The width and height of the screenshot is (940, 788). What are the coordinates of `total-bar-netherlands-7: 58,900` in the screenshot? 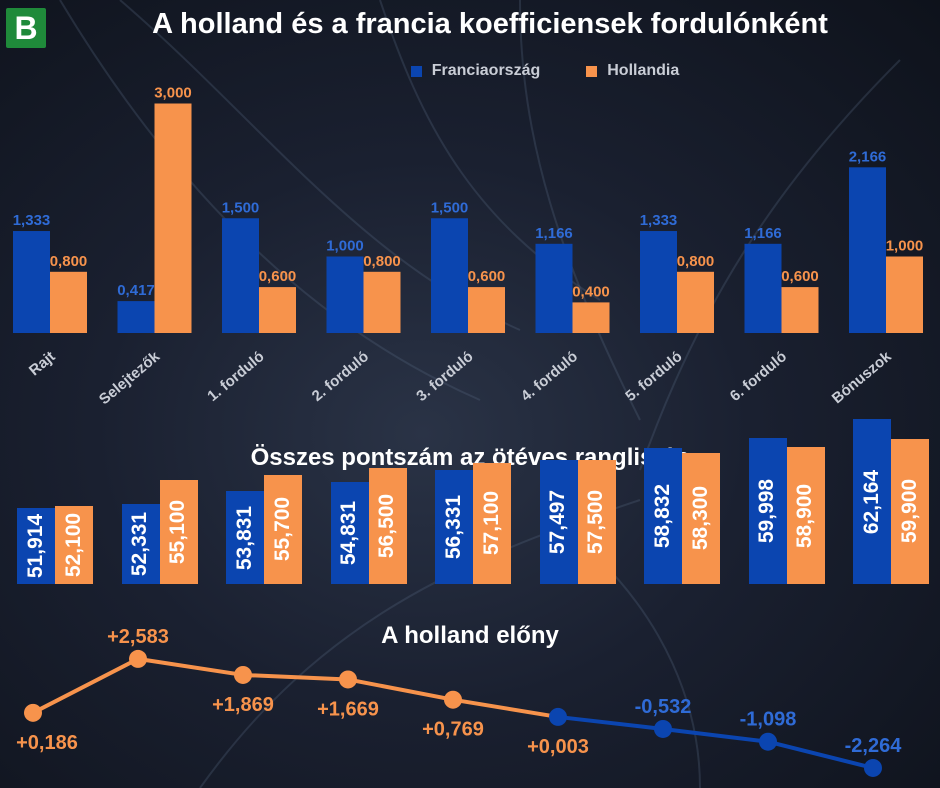 It's located at (805, 515).